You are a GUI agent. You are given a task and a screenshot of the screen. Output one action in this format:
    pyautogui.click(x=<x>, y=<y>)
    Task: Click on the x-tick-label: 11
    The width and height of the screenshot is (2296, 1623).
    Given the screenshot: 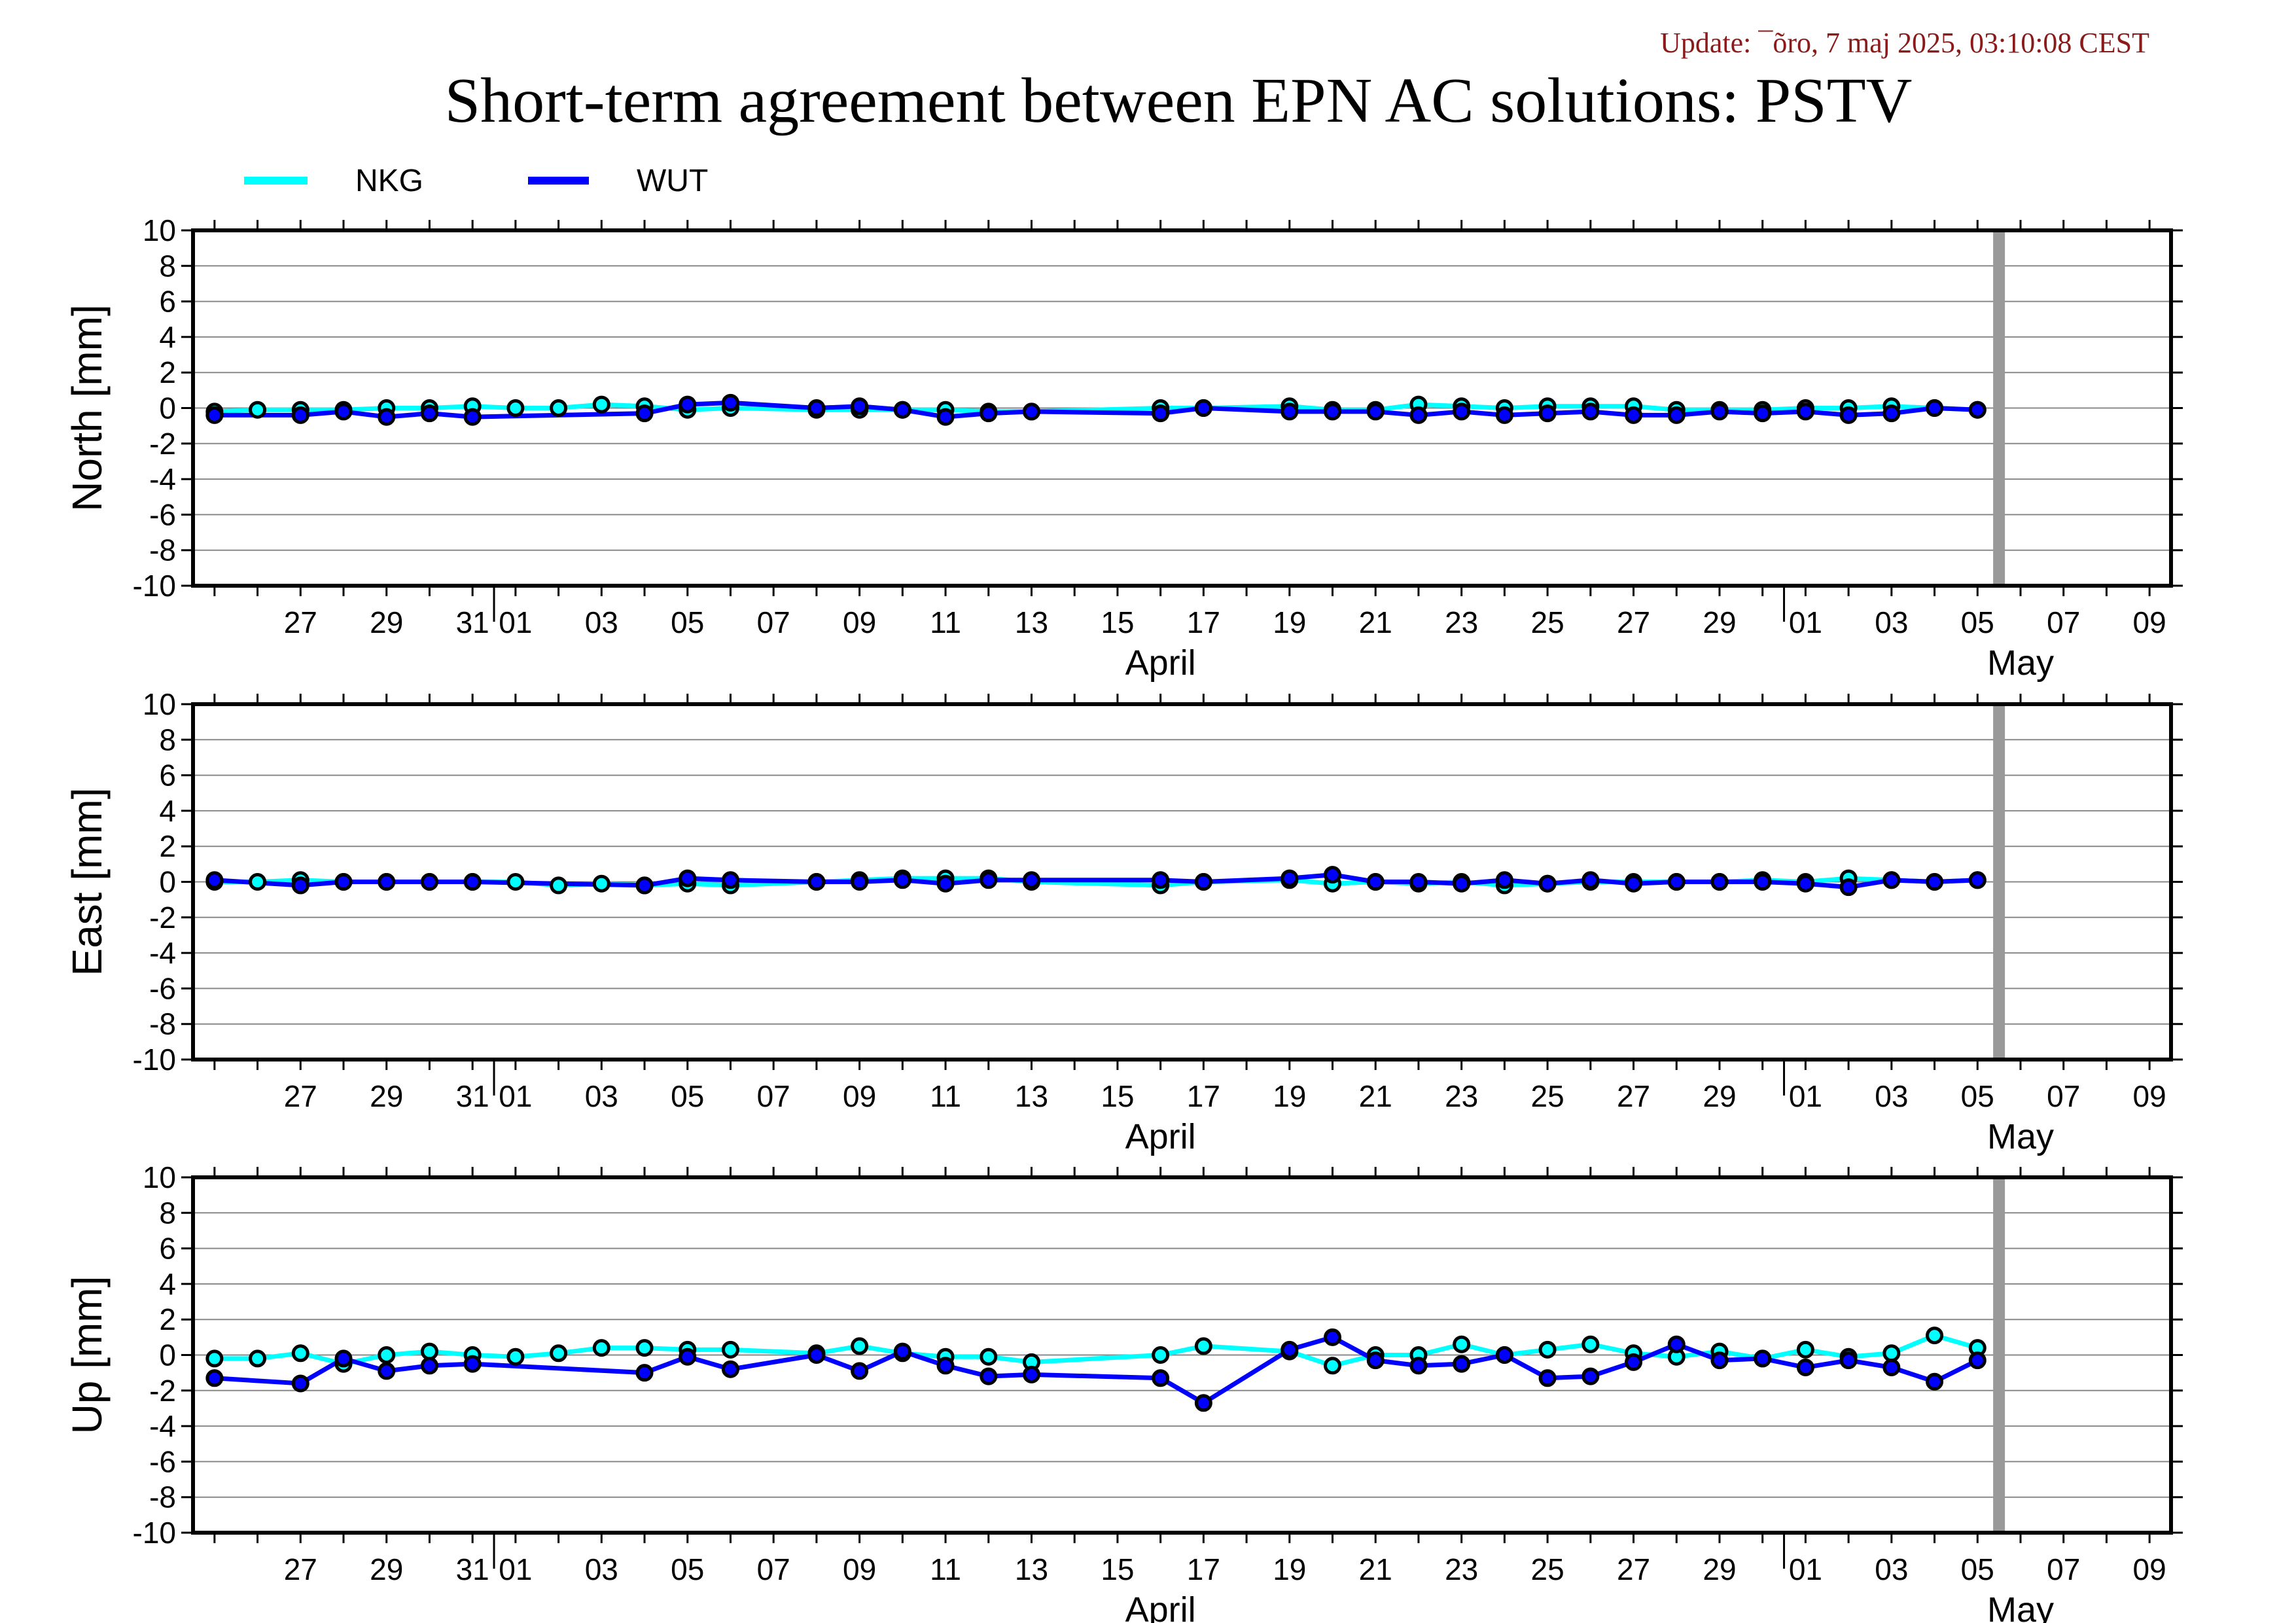 What is the action you would take?
    pyautogui.click(x=946, y=1096)
    